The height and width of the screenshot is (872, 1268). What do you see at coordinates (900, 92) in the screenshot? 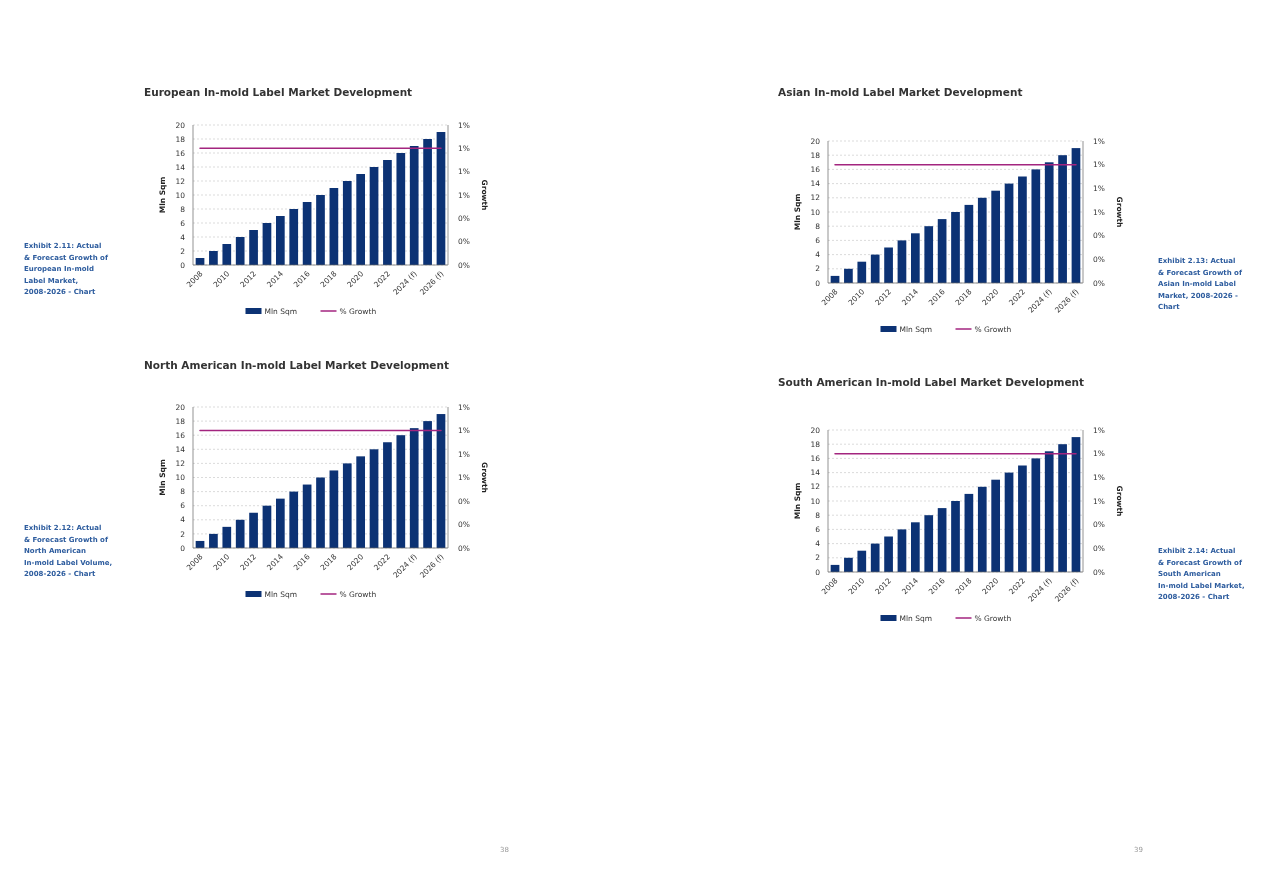
I see `chart-title: Asian In-mold Label Market Development` at bounding box center [900, 92].